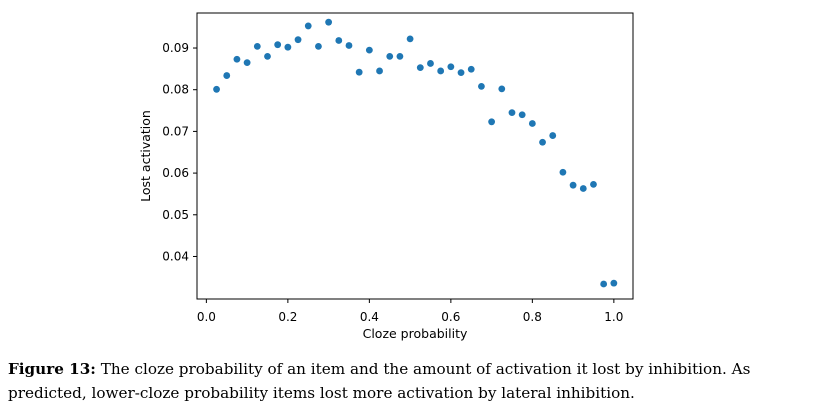 The image size is (817, 416). Describe the element at coordinates (450, 317) in the screenshot. I see `x-tick-label: 0.6` at that location.